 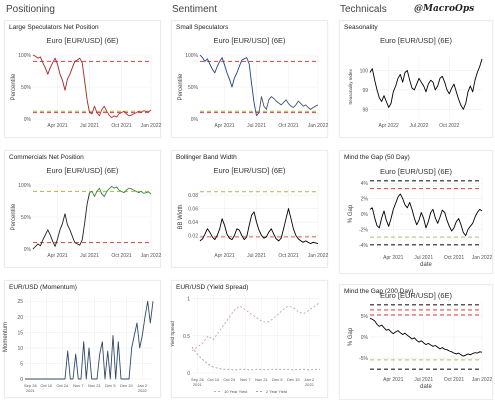 What do you see at coordinates (6, 337) in the screenshot?
I see `y-axis-label: Momentum` at bounding box center [6, 337].